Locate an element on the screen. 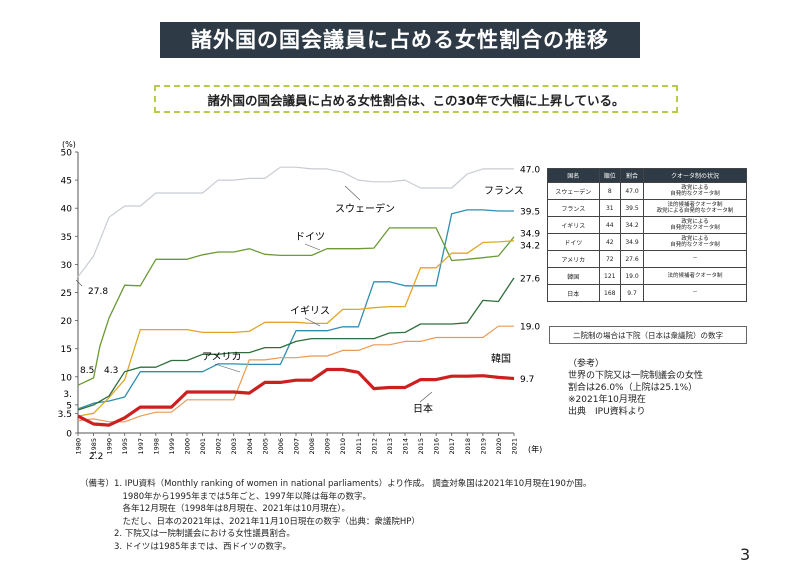  x-tick-label: 2011 is located at coordinates (359, 446).